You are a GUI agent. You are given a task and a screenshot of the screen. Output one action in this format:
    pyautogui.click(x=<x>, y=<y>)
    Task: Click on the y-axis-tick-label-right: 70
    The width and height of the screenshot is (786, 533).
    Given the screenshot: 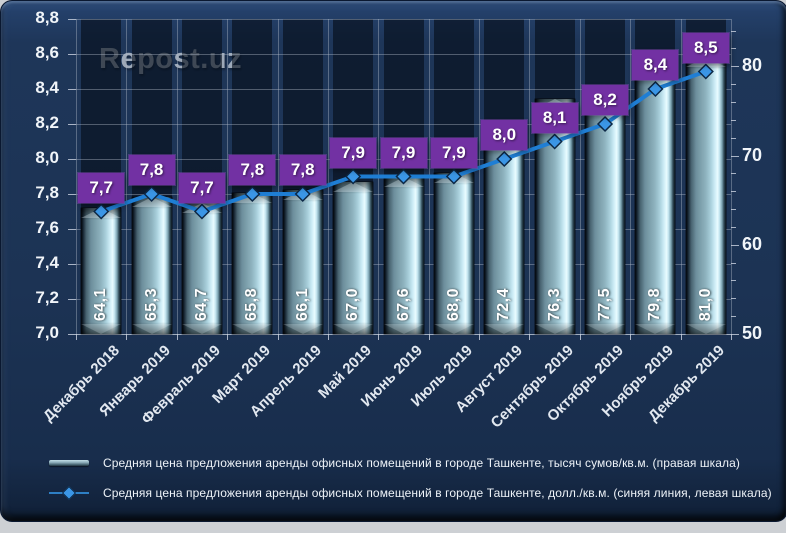 What is the action you would take?
    pyautogui.click(x=752, y=154)
    